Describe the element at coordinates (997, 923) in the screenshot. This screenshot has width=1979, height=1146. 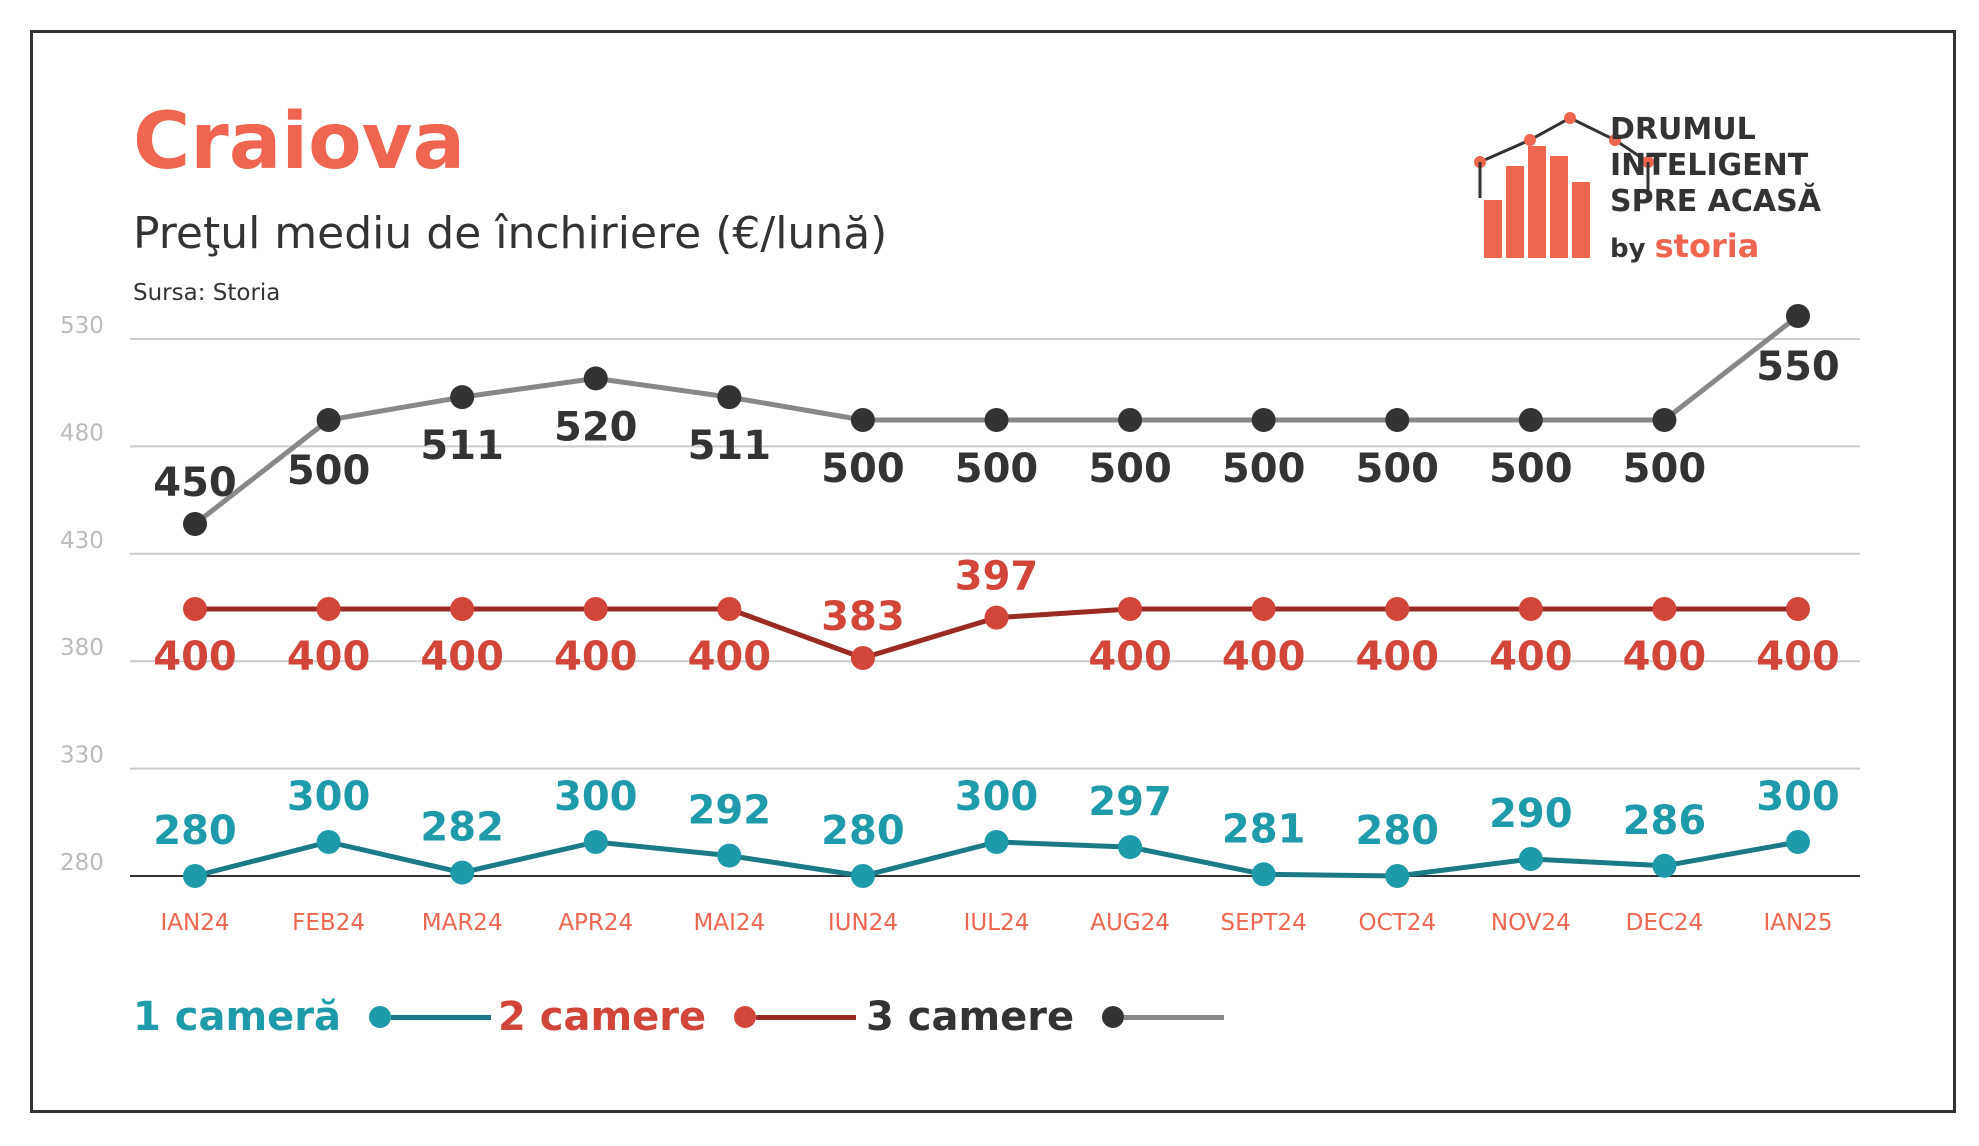
I see `x-tick-label: IUL24` at that location.